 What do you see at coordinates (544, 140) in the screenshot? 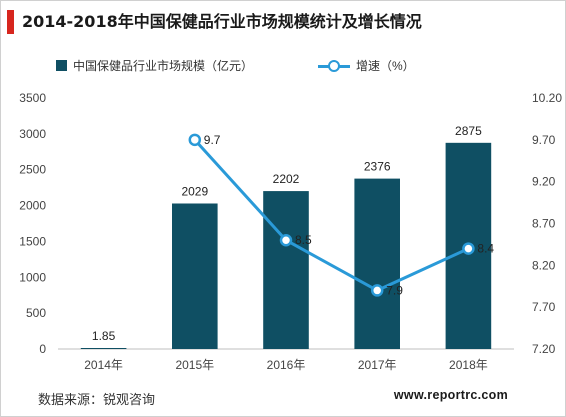
I see `right-axis-tick-label: 9.70` at bounding box center [544, 140].